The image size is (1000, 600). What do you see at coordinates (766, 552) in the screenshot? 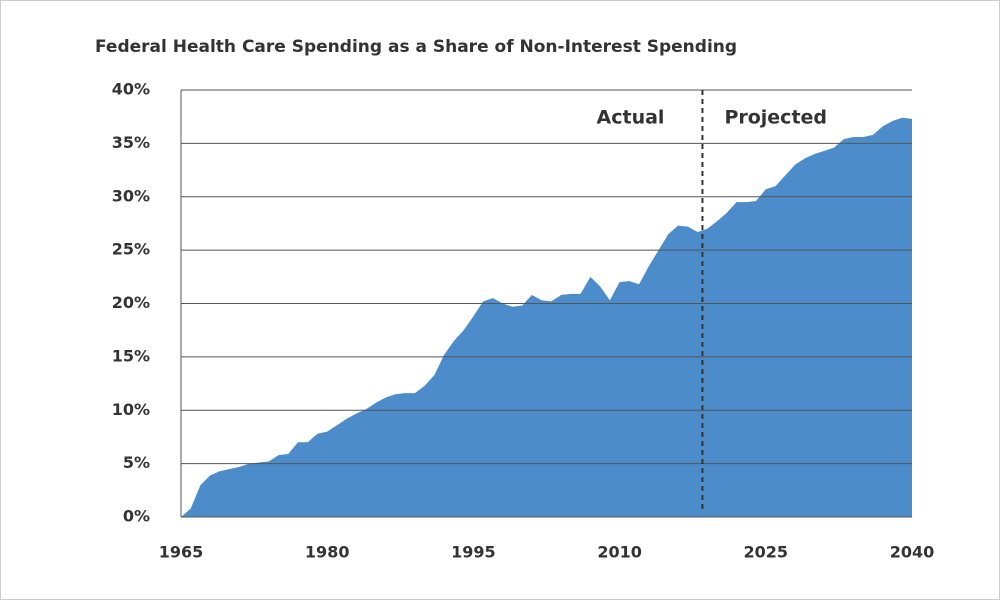
I see `x-tick-label: 2025` at bounding box center [766, 552].